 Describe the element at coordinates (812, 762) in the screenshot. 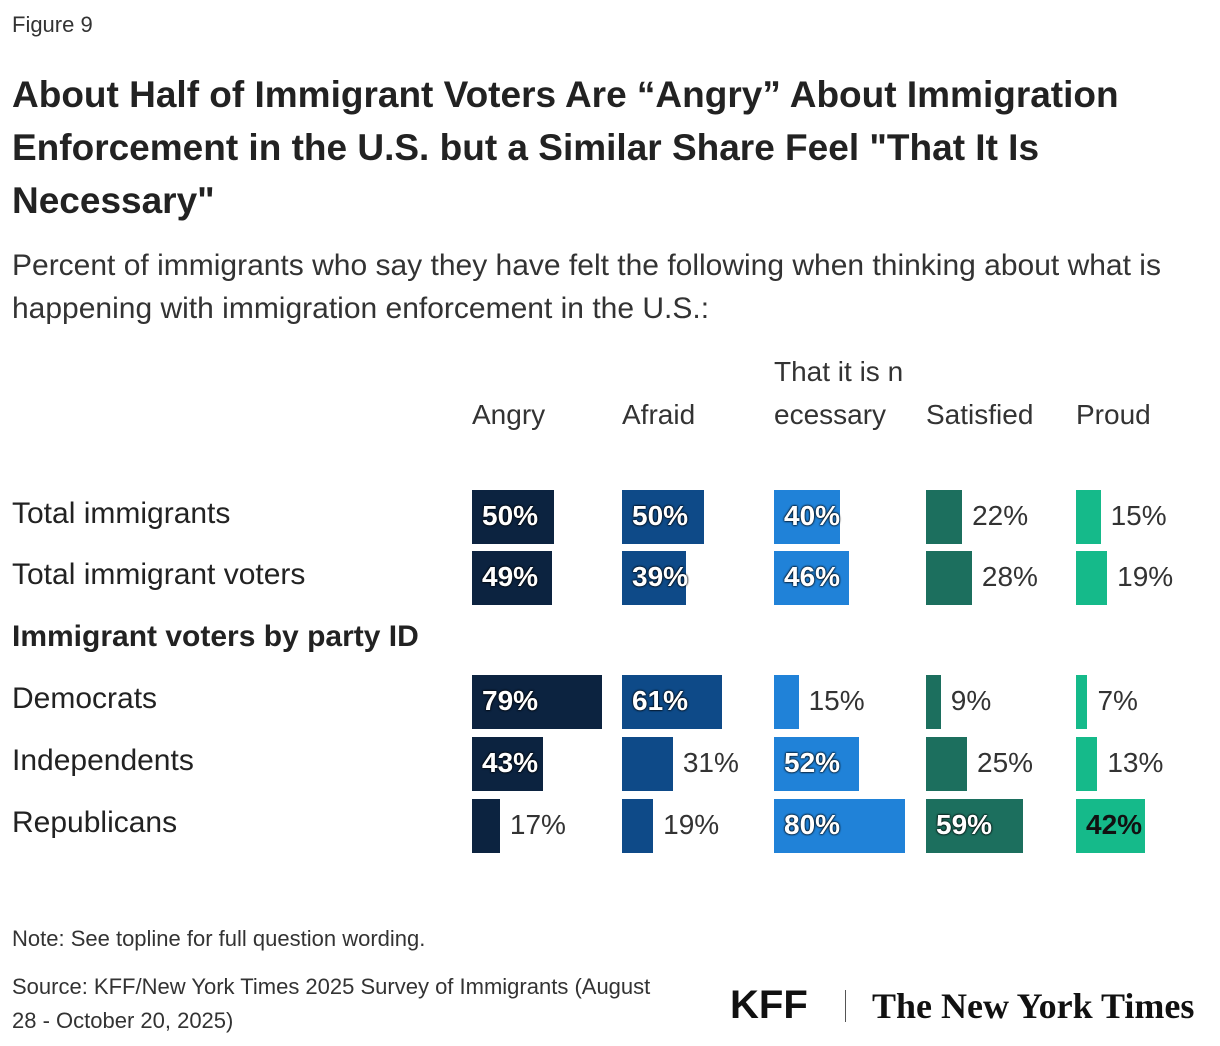

I see `value-label: 52%` at that location.